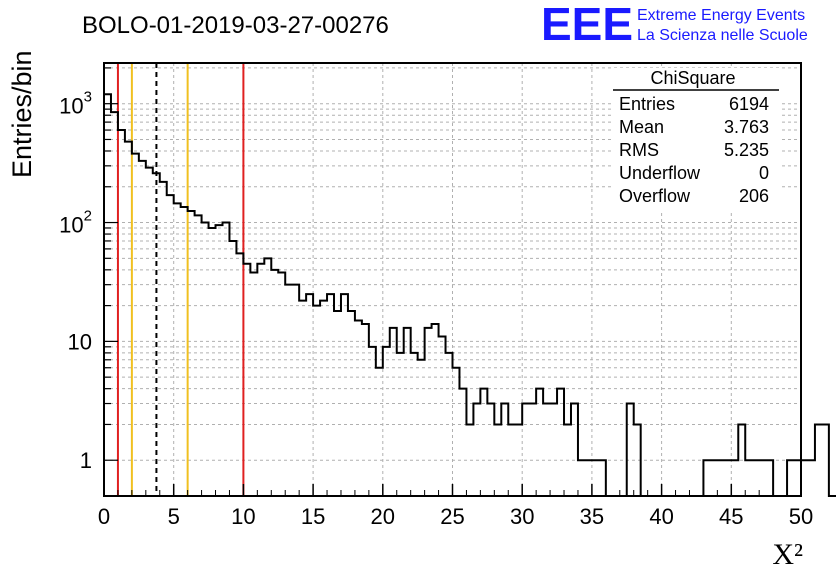  What do you see at coordinates (80, 341) in the screenshot?
I see `y-tick-label: 10` at bounding box center [80, 341].